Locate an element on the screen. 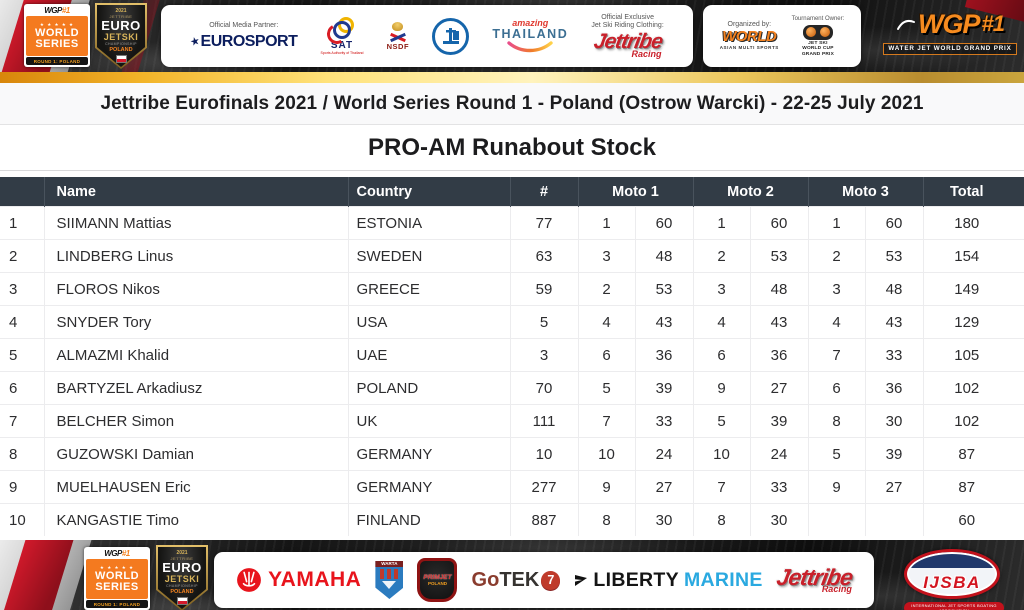  goggles-icon is located at coordinates (817, 32).